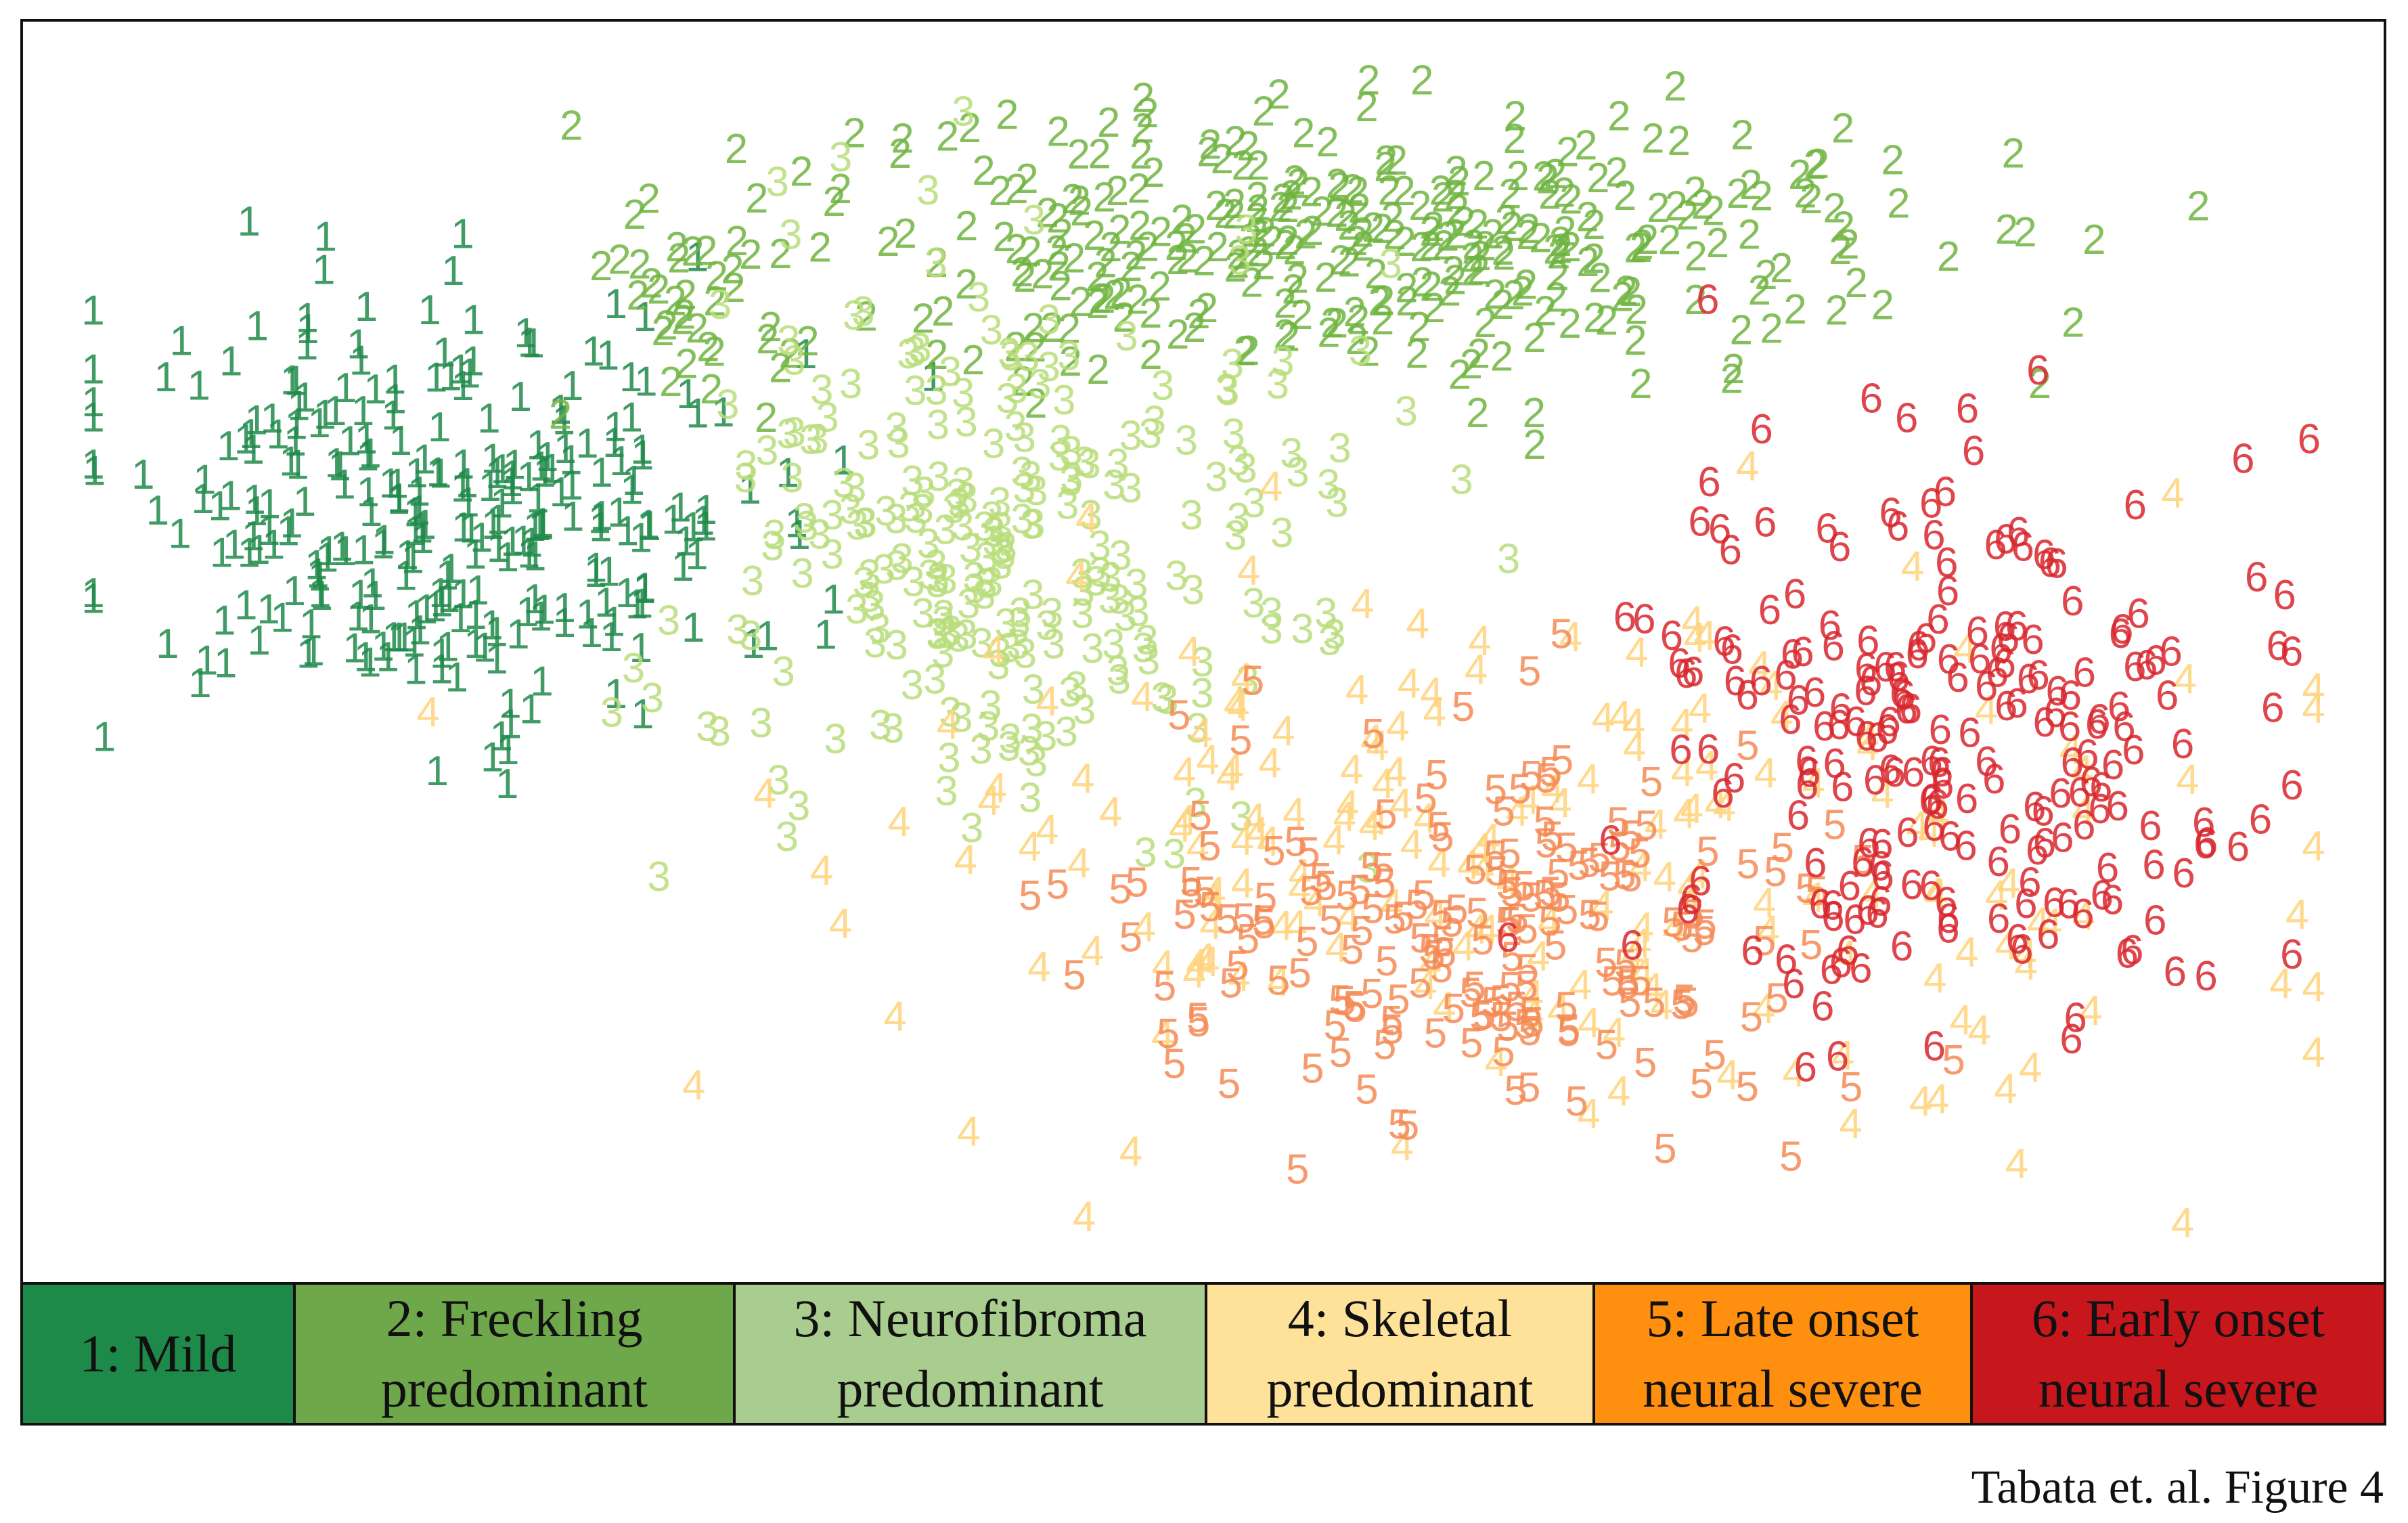 The image size is (2408, 1523). What do you see at coordinates (1400, 1353) in the screenshot?
I see `legend-label-skeletal: 4: Skeletal predominant` at bounding box center [1400, 1353].